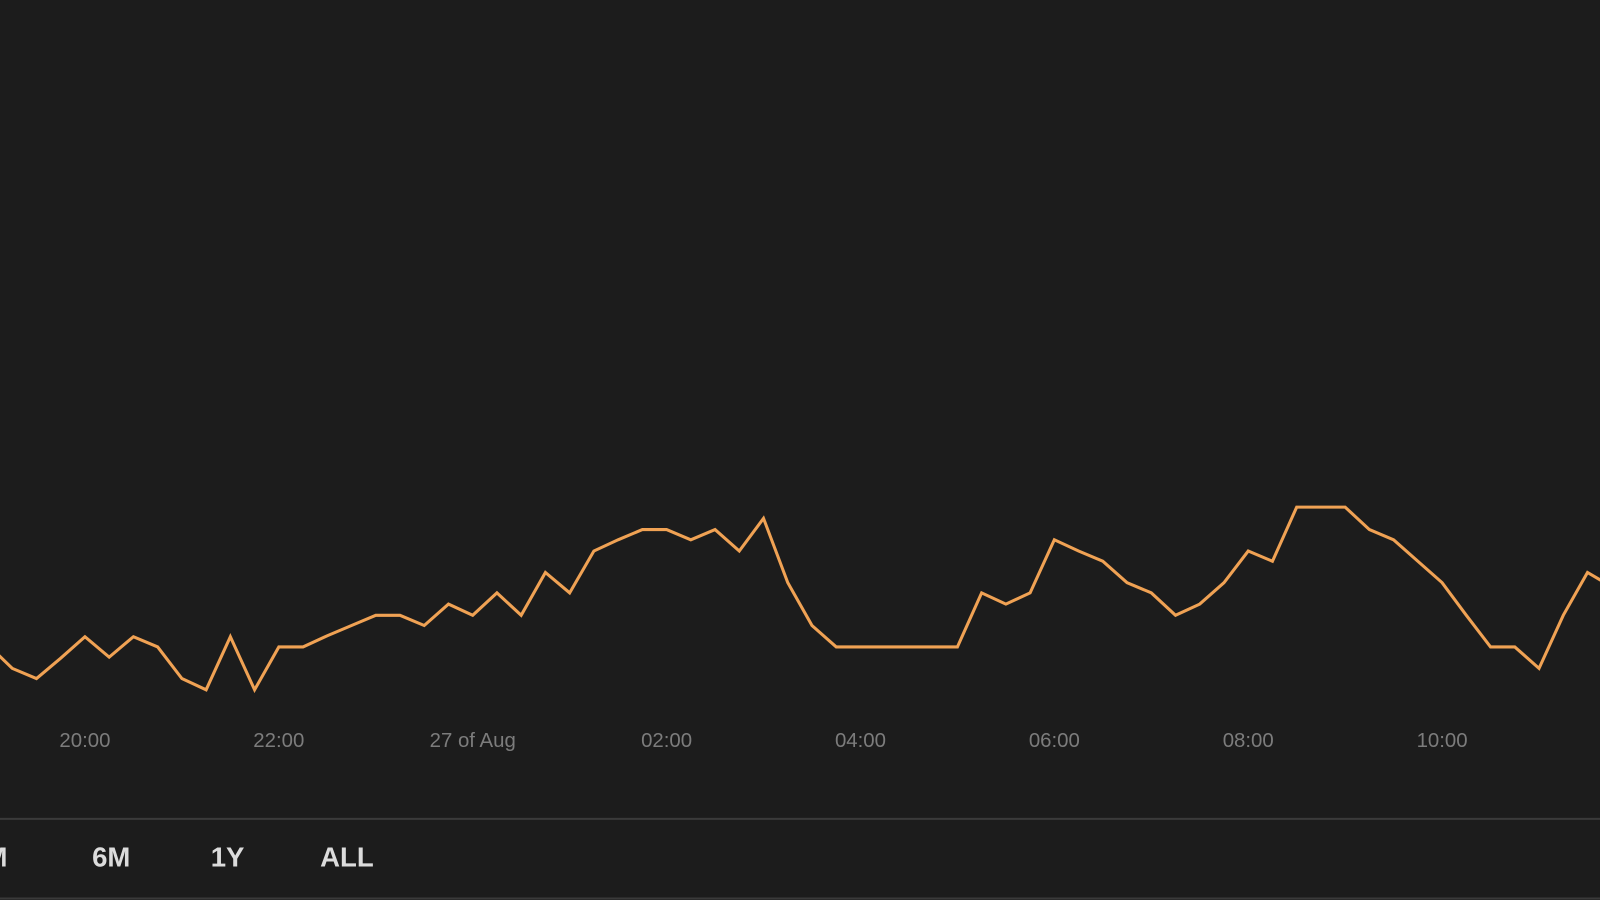 Image resolution: width=1600 pixels, height=900 pixels. I want to click on x-tick-label: 10:00, so click(1442, 741).